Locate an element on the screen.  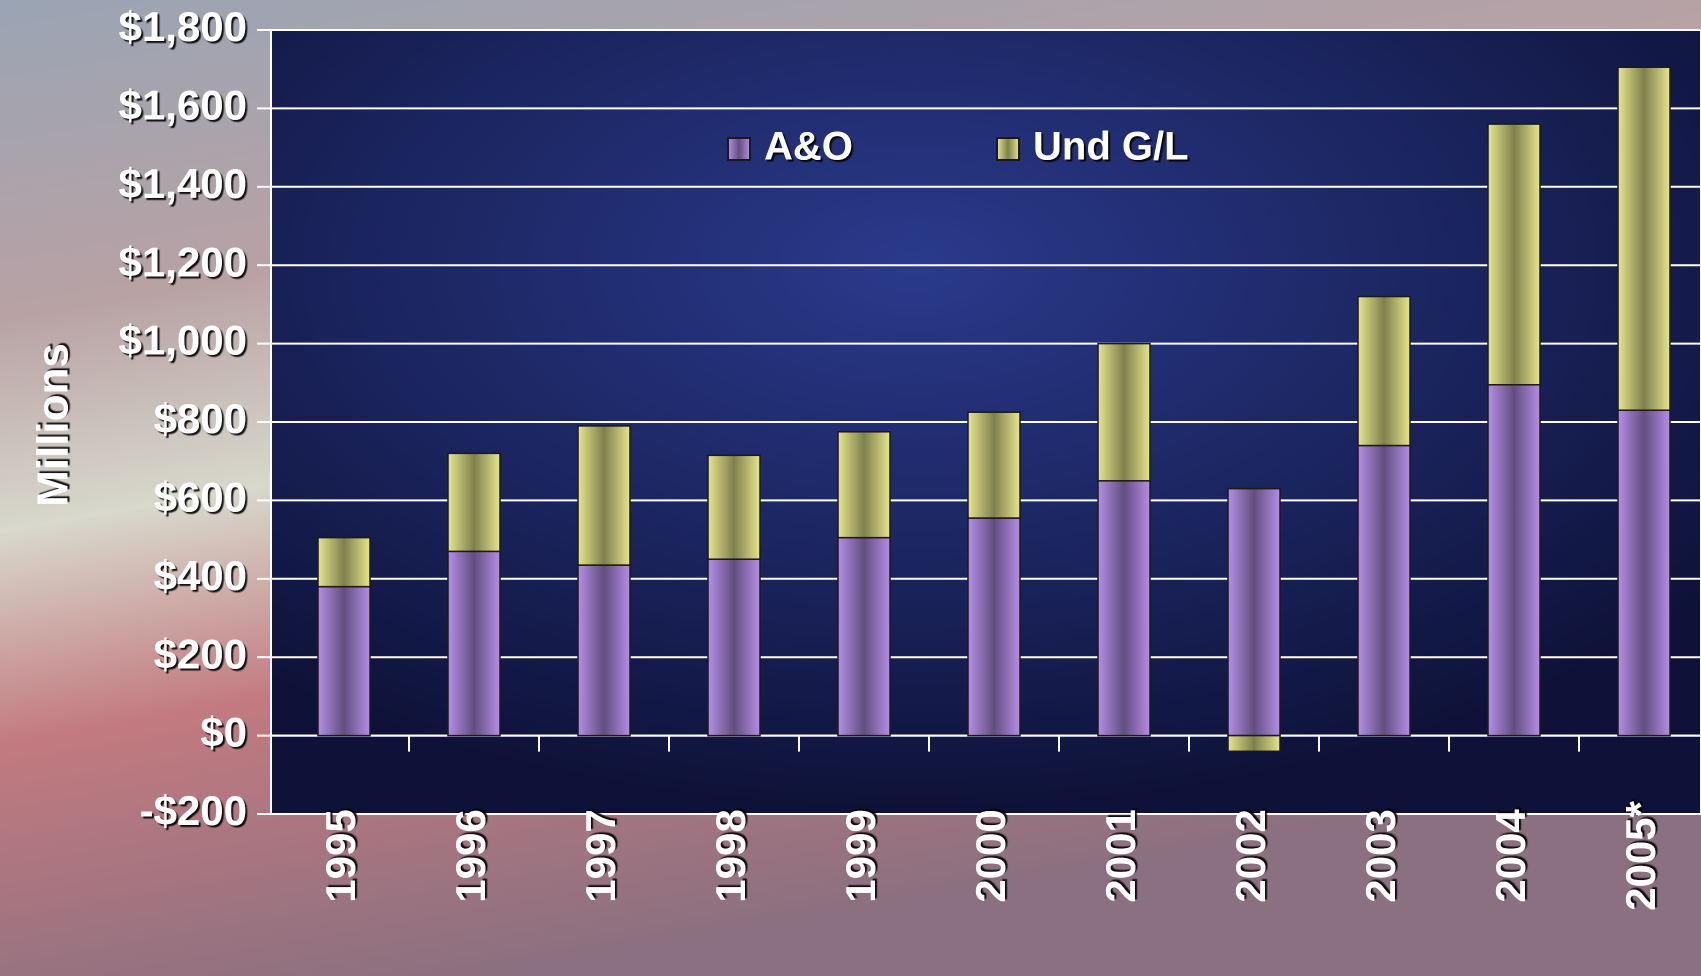
y-tick-label: $1,400 is located at coordinates (183, 183).